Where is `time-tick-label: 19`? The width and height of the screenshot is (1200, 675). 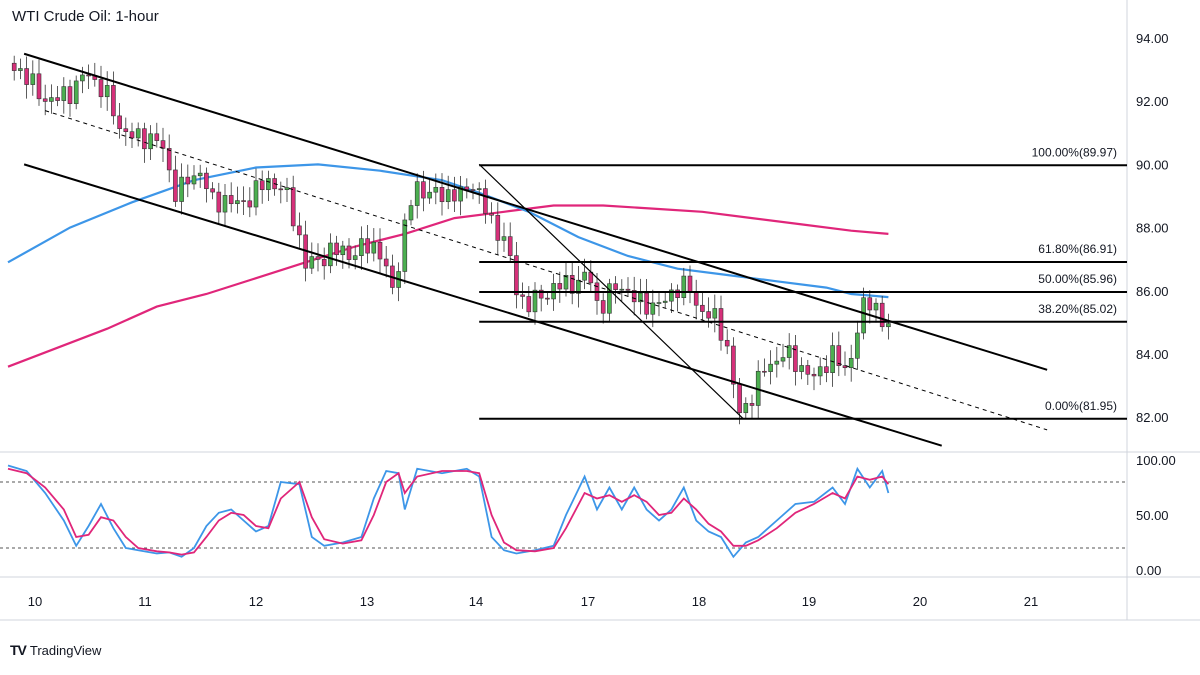 time-tick-label: 19 is located at coordinates (809, 601).